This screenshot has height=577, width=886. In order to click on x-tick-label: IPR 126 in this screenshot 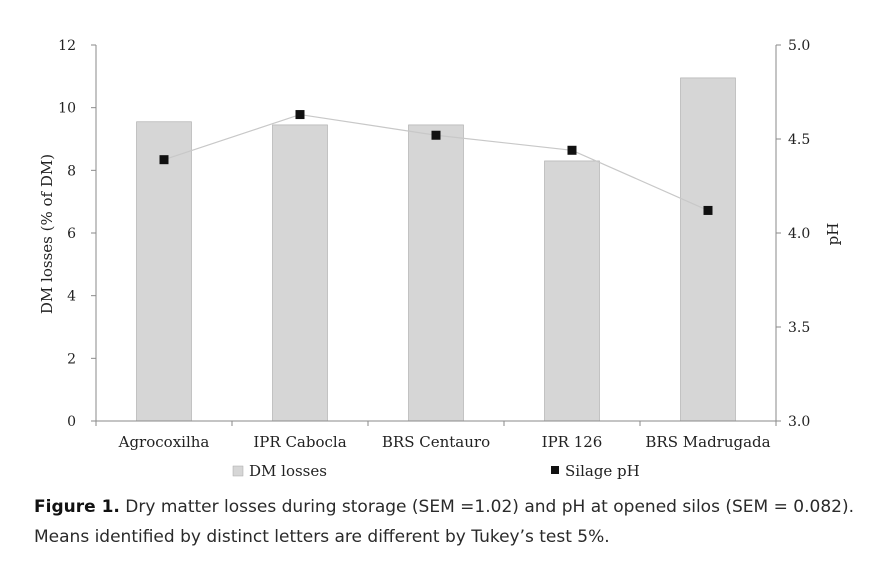, I will do `click(572, 442)`.